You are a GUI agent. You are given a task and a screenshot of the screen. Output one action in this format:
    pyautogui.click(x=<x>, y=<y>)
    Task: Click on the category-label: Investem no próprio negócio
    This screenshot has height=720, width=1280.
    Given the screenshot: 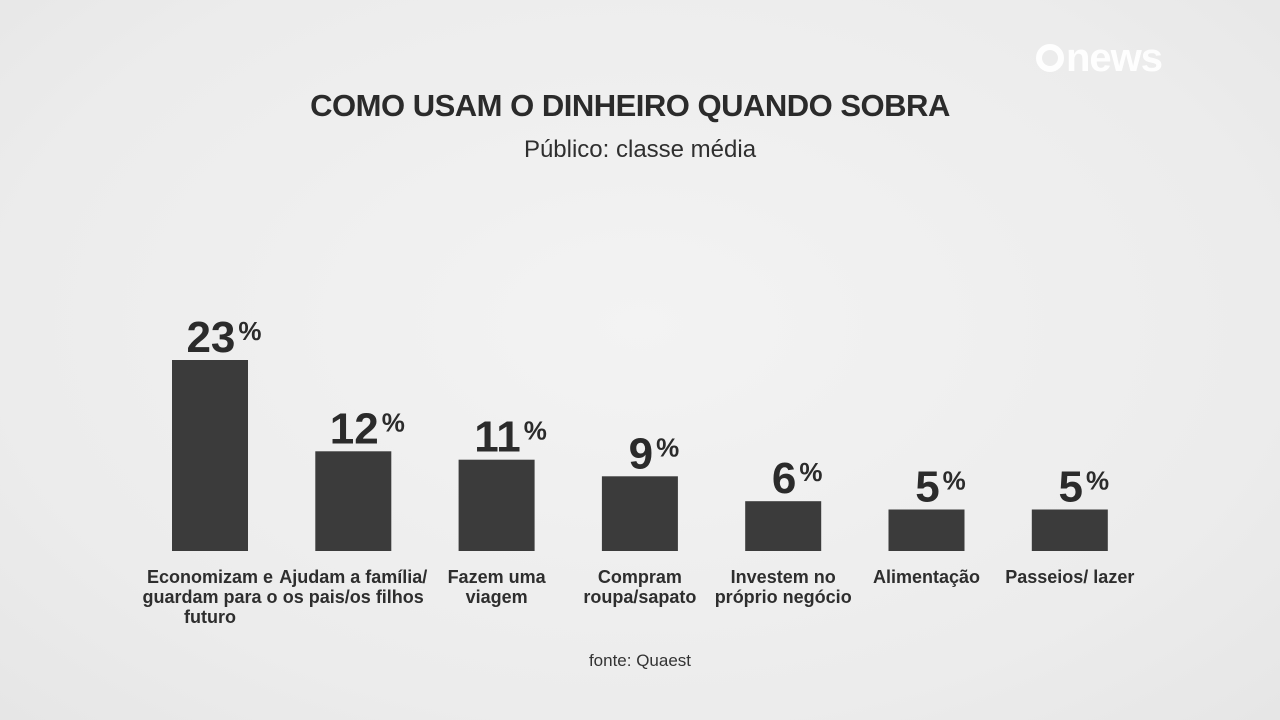 What is the action you would take?
    pyautogui.click(x=783, y=587)
    